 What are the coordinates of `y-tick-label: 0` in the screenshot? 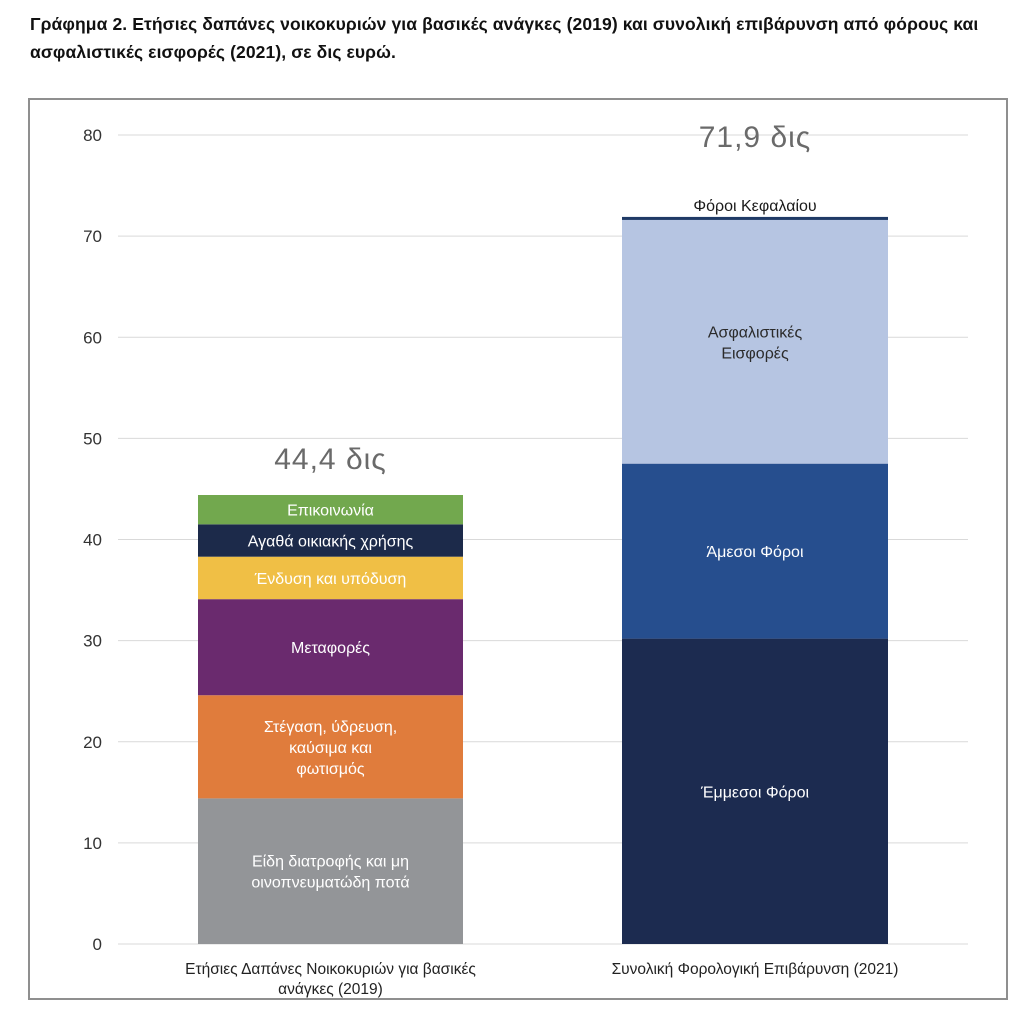 It's located at (97, 944).